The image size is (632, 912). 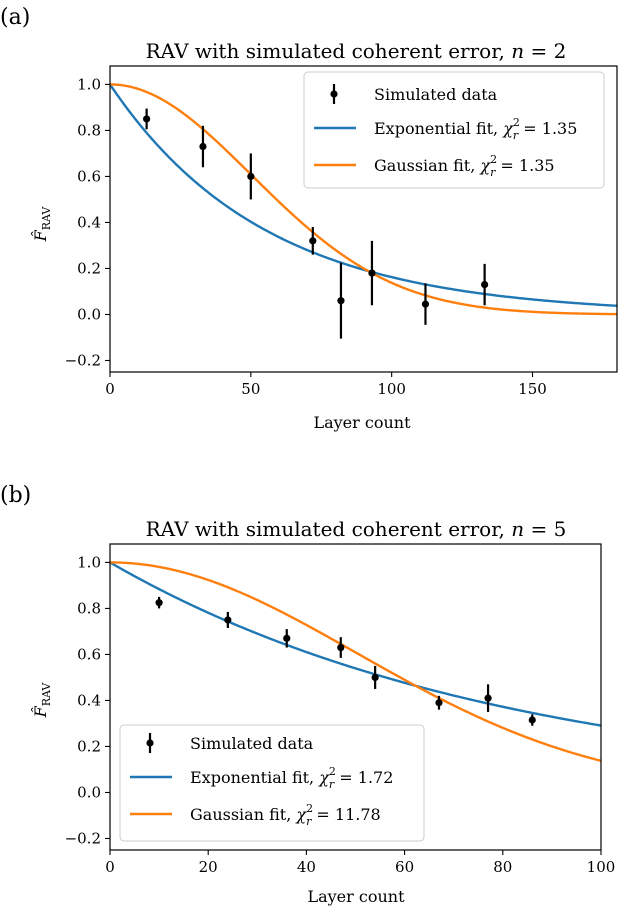 I want to click on panel-b-xtick-label: 80, so click(x=502, y=867).